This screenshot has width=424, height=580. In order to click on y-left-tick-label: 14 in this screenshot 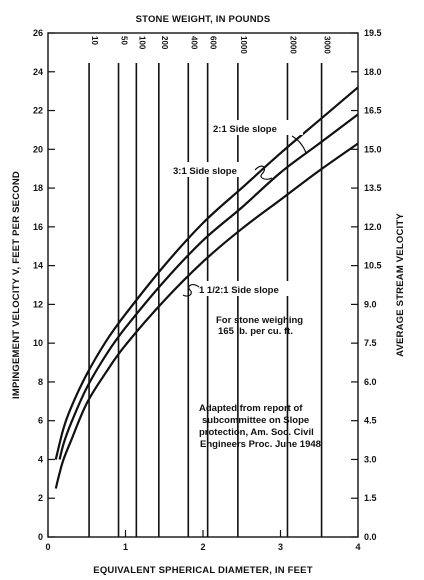, I will do `click(38, 266)`.